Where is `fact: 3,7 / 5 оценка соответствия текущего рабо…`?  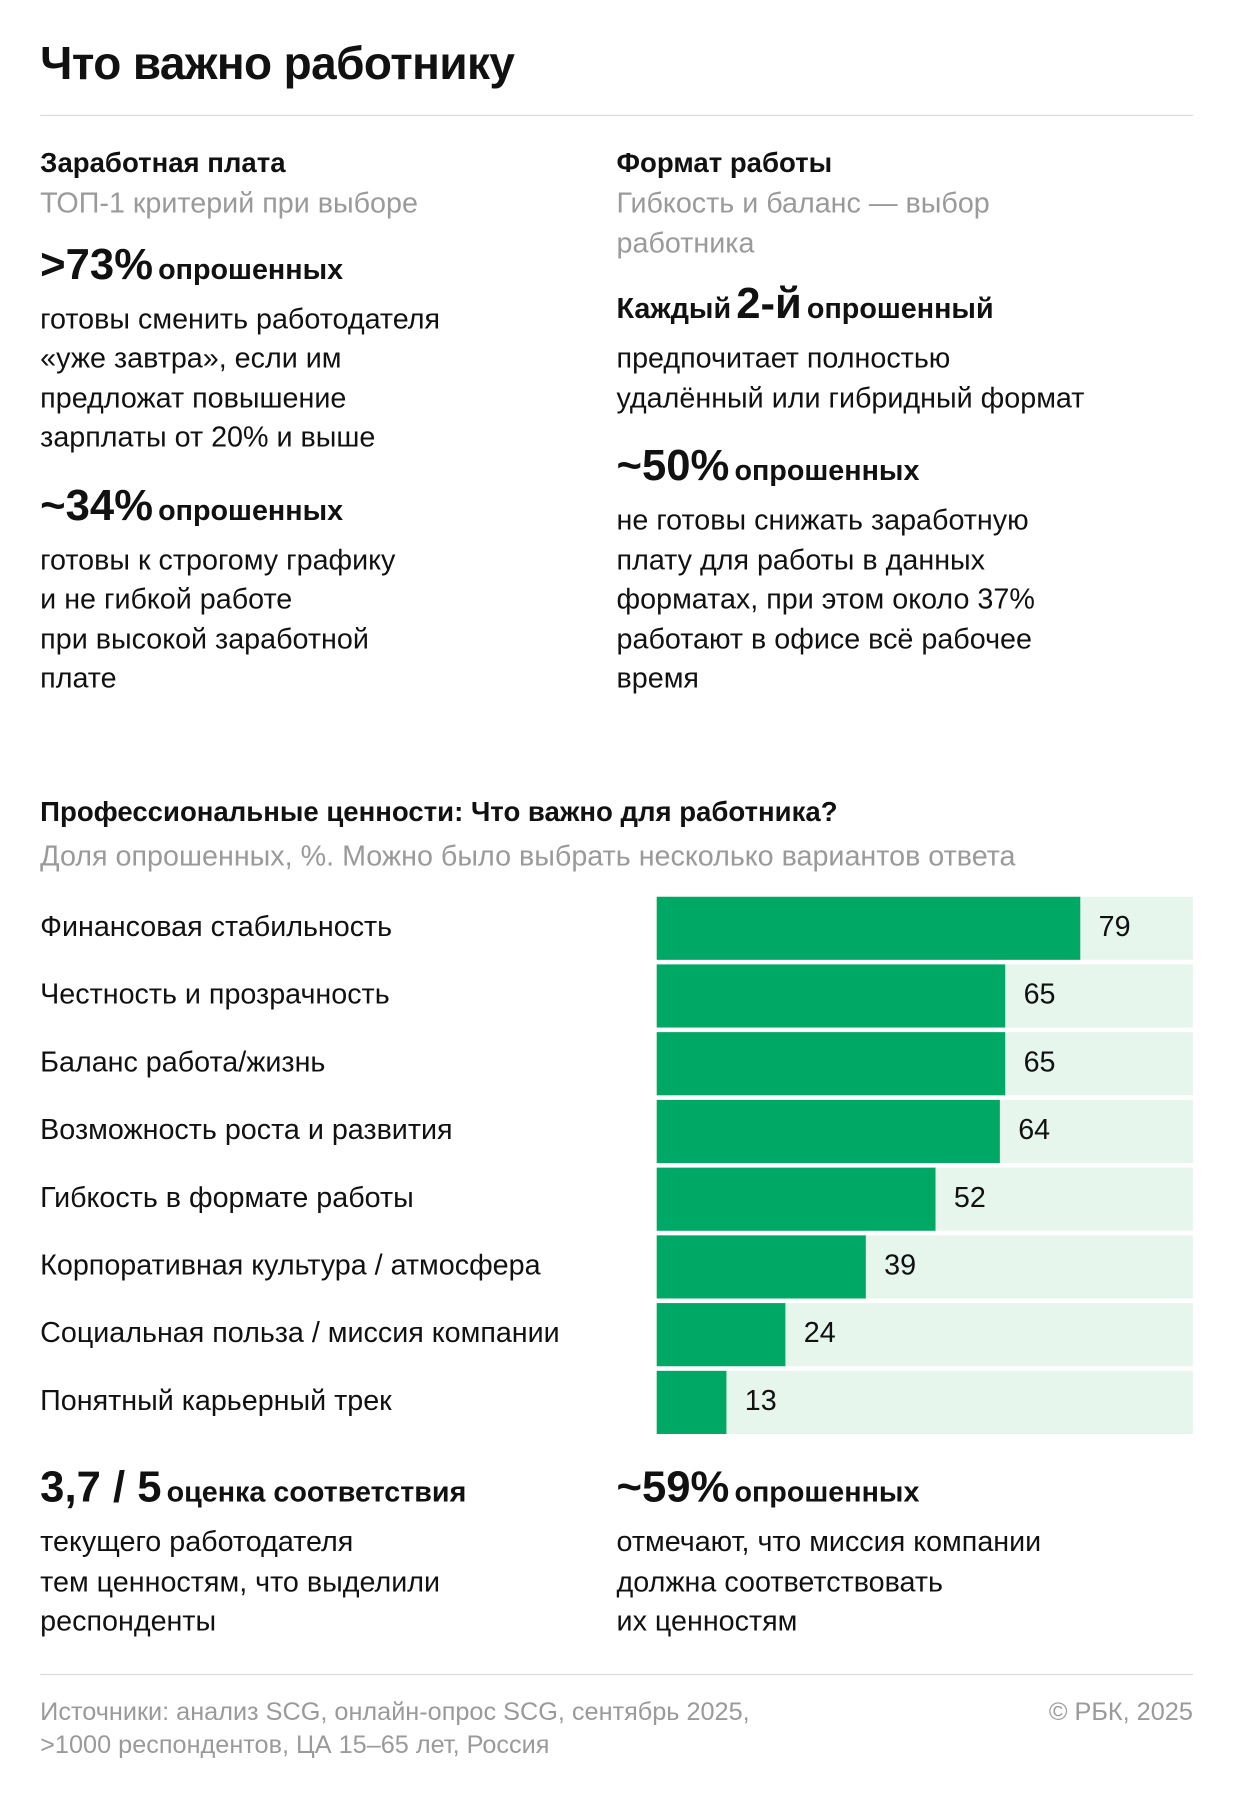
fact: 3,7 / 5 оценка соответствия текущего рабо… is located at coordinates (310, 1552).